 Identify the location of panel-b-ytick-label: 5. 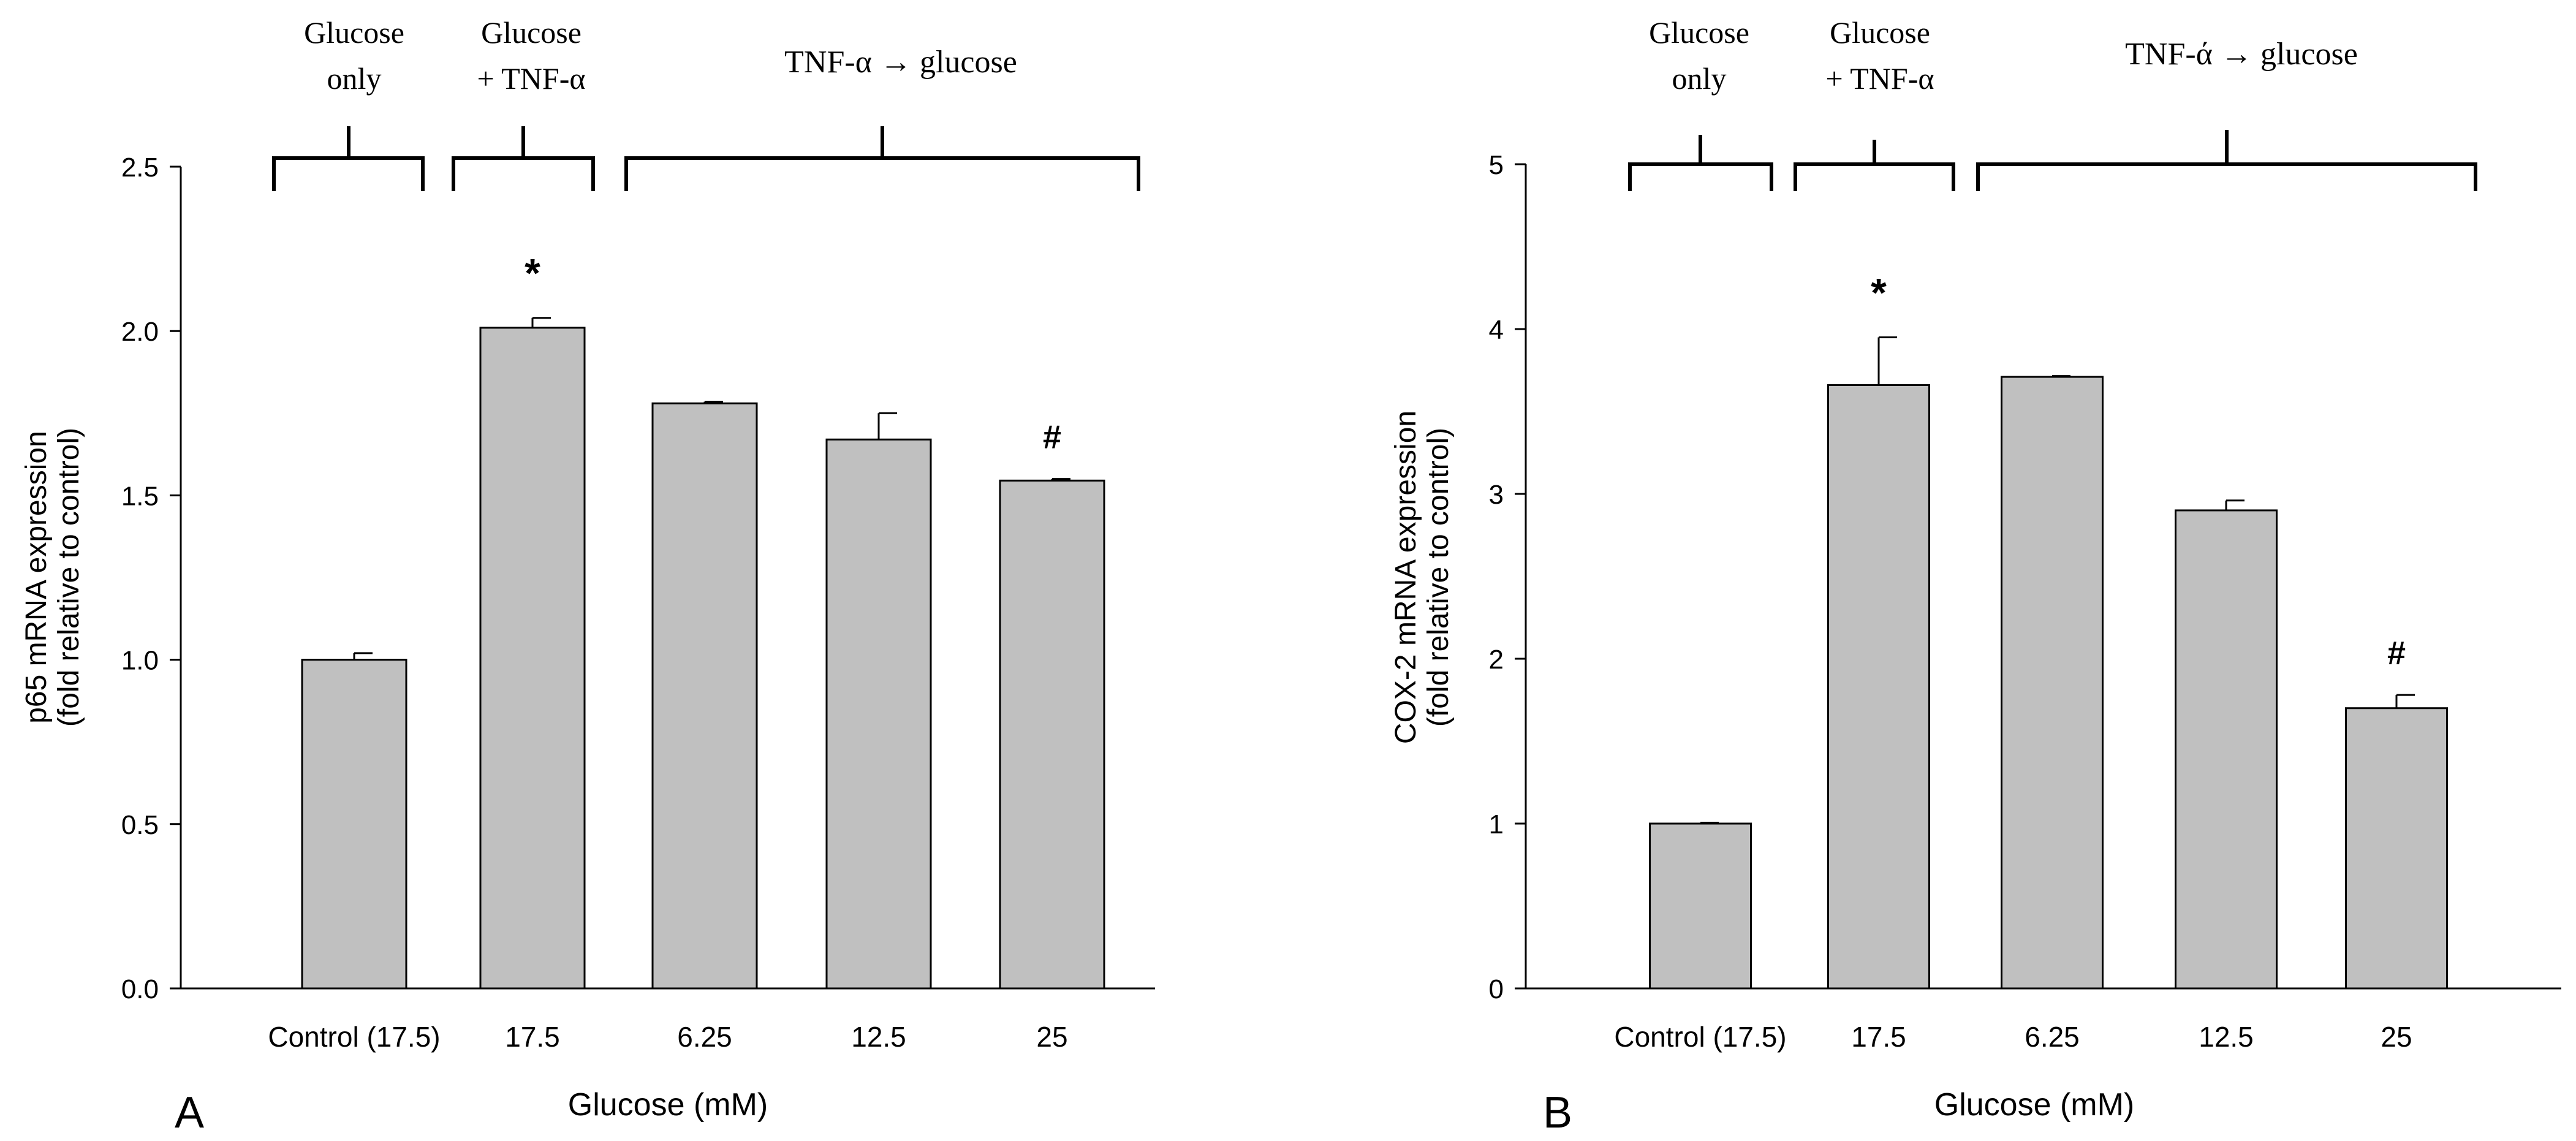
(1496, 165).